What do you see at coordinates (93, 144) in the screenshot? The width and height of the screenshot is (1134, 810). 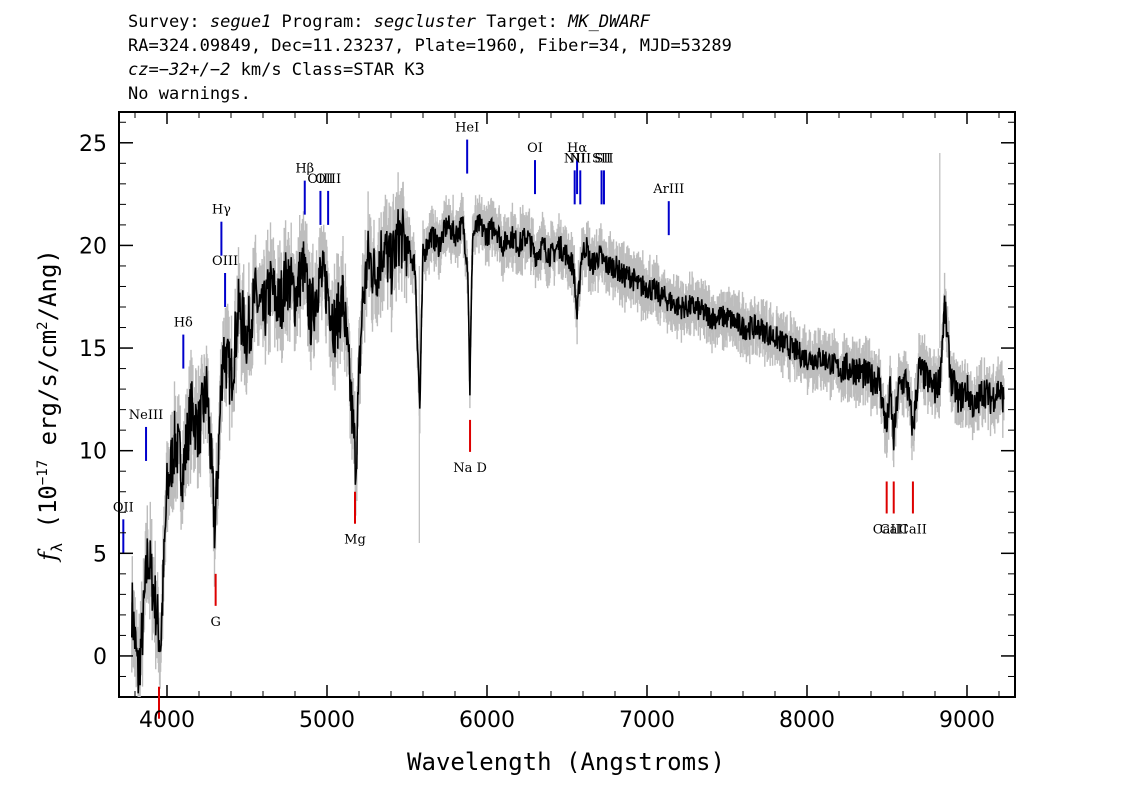 I see `y-tick-label: 25` at bounding box center [93, 144].